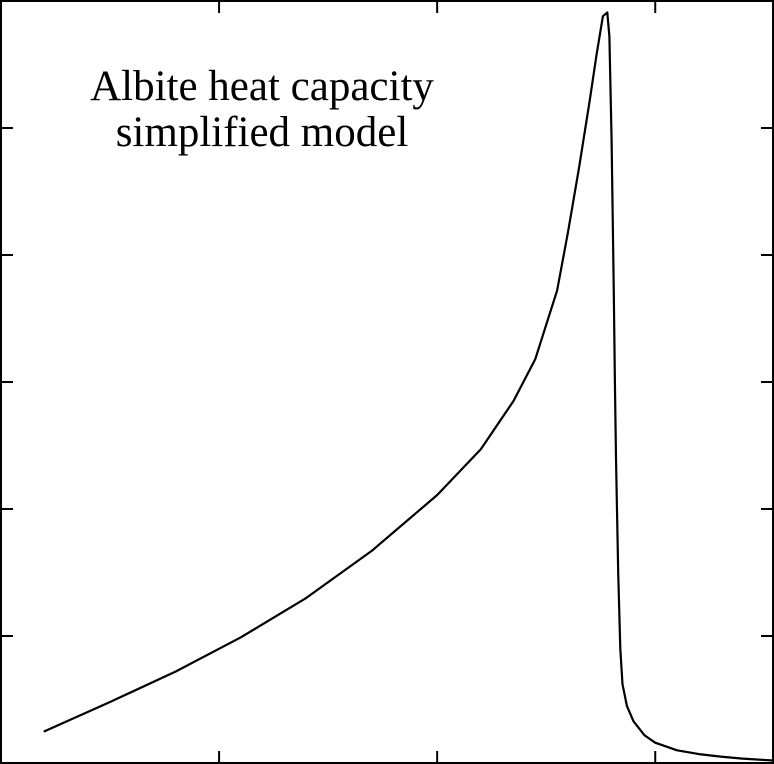 This screenshot has height=764, width=774. I want to click on chart-title-line-1: Albite heat capacity, so click(262, 86).